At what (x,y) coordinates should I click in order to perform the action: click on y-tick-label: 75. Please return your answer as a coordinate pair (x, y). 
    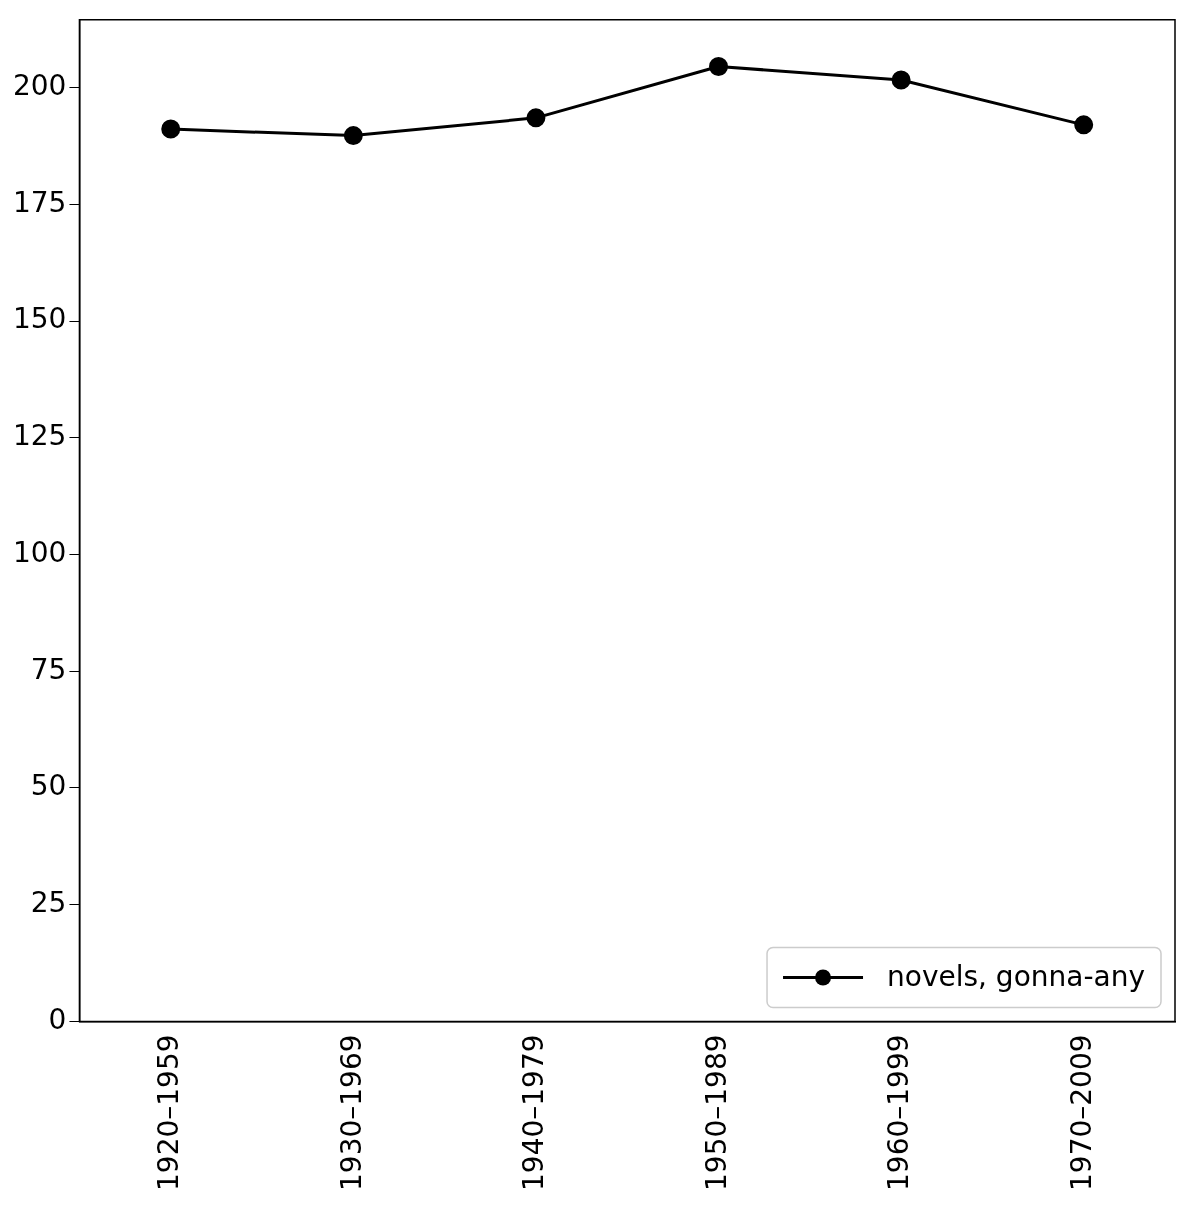
    Looking at the image, I should click on (48, 669).